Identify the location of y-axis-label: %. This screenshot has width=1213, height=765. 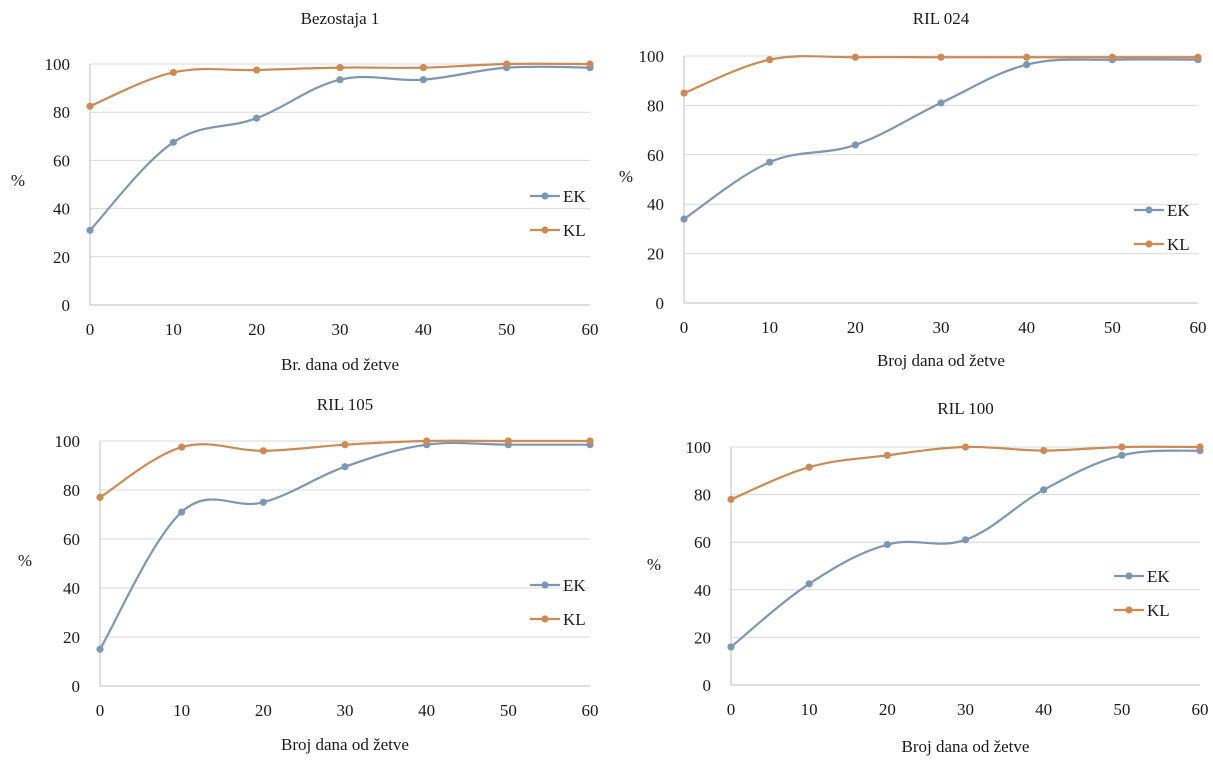
(626, 176).